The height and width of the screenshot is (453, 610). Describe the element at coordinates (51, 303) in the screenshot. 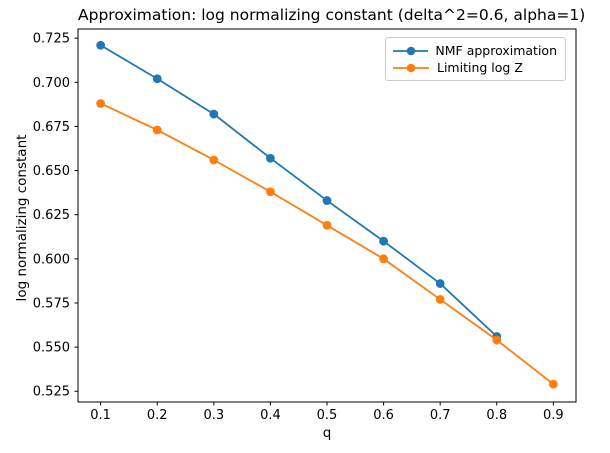

I see `y-tick-label: 0.575` at that location.